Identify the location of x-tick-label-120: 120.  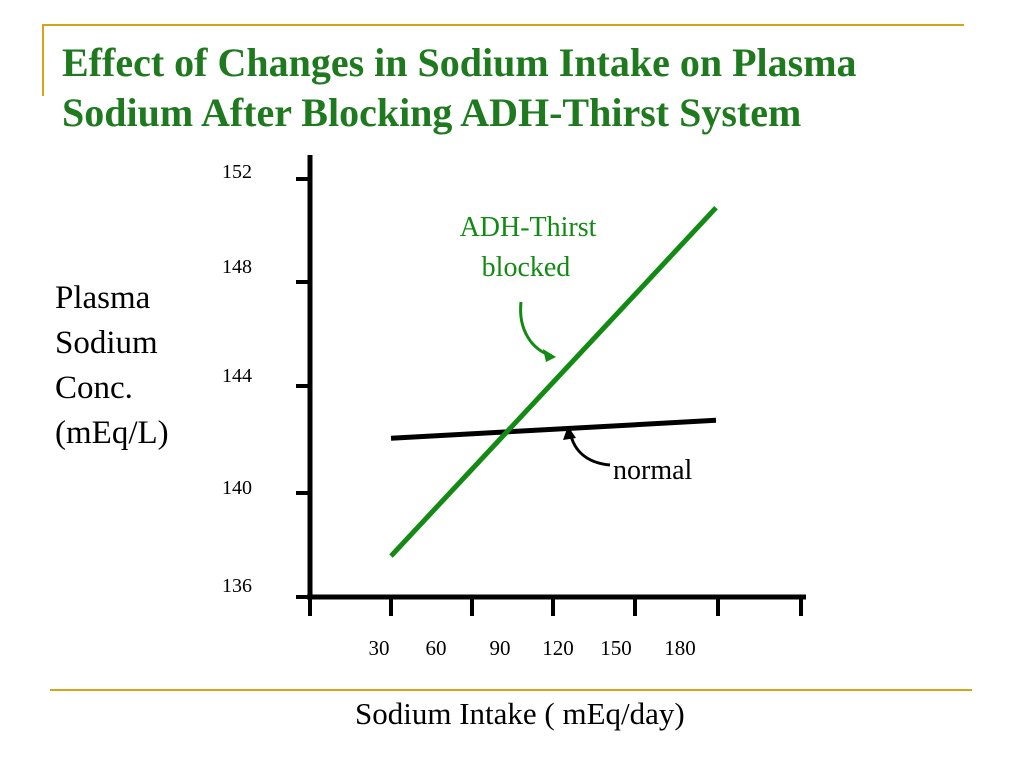
(558, 648).